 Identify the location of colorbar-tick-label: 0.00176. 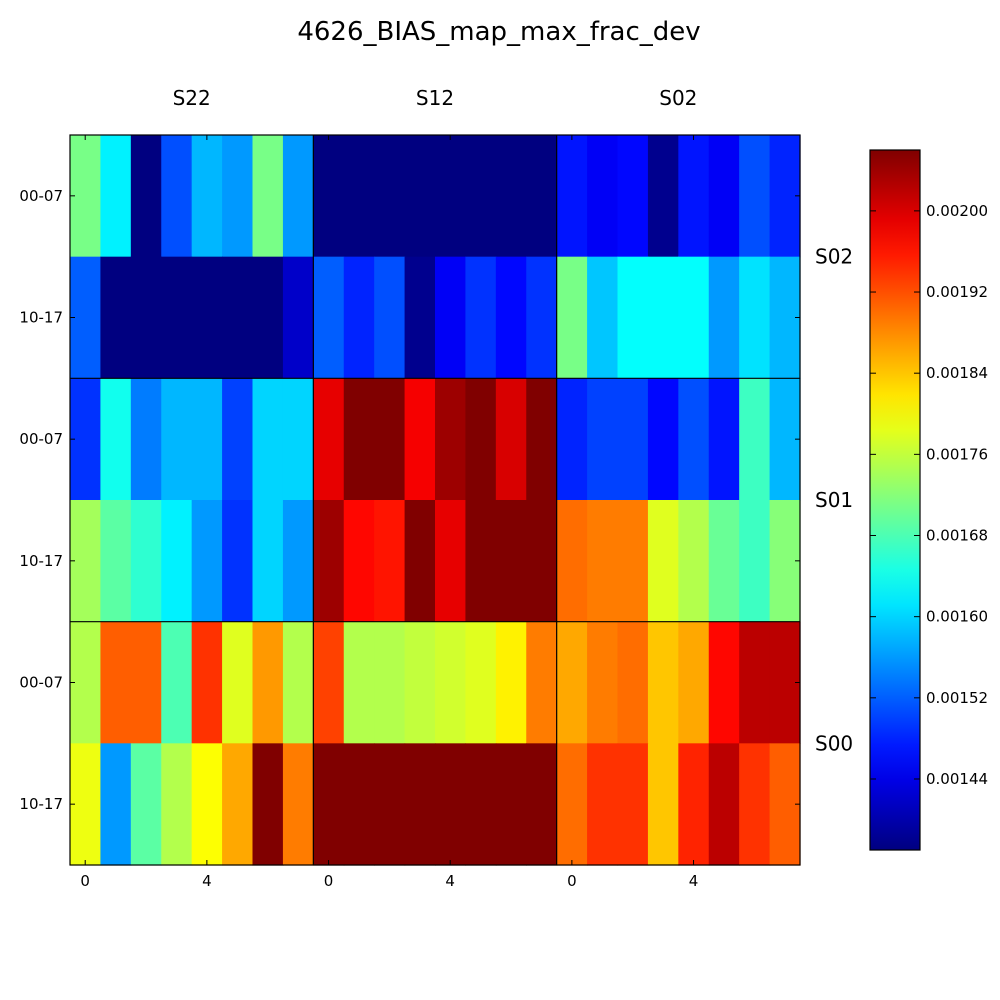
(957, 454).